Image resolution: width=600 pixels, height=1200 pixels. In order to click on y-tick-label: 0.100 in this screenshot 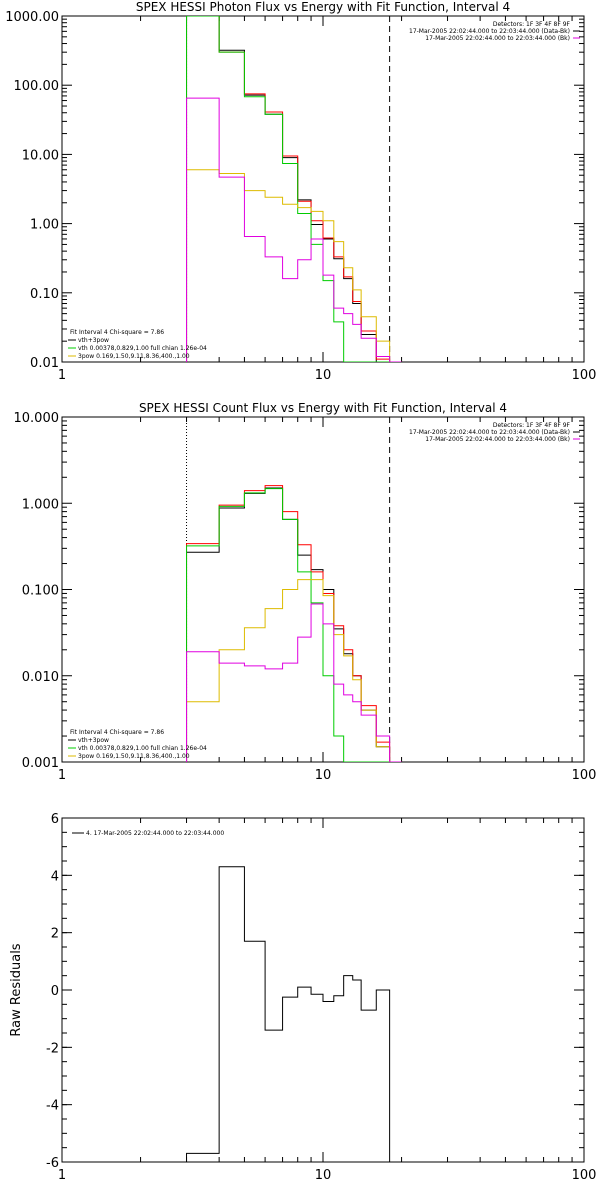, I will do `click(40, 591)`.